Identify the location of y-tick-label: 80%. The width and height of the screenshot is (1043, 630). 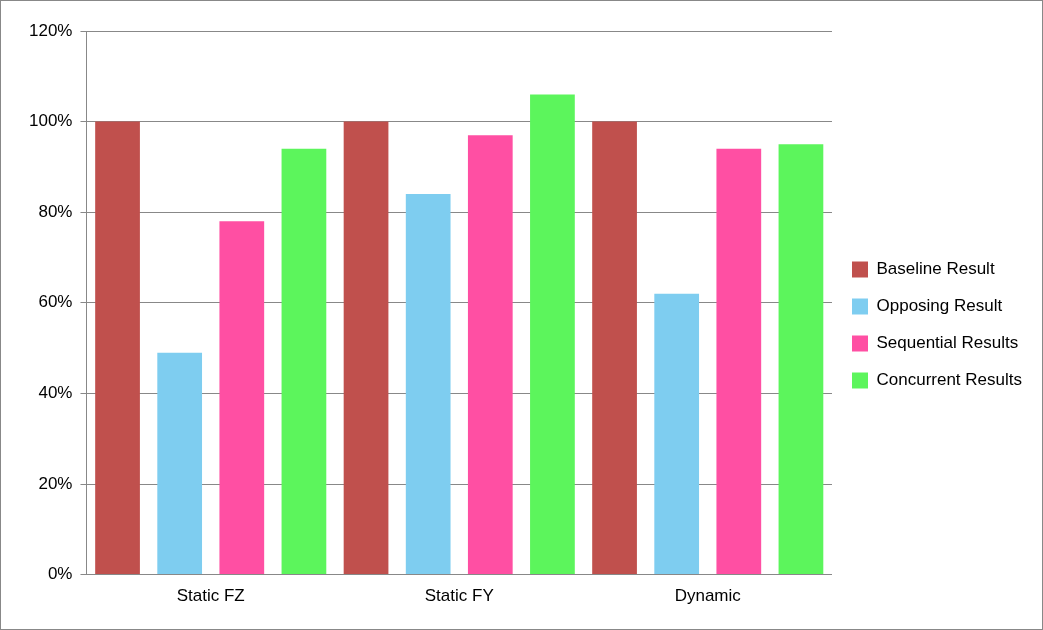
(55, 211).